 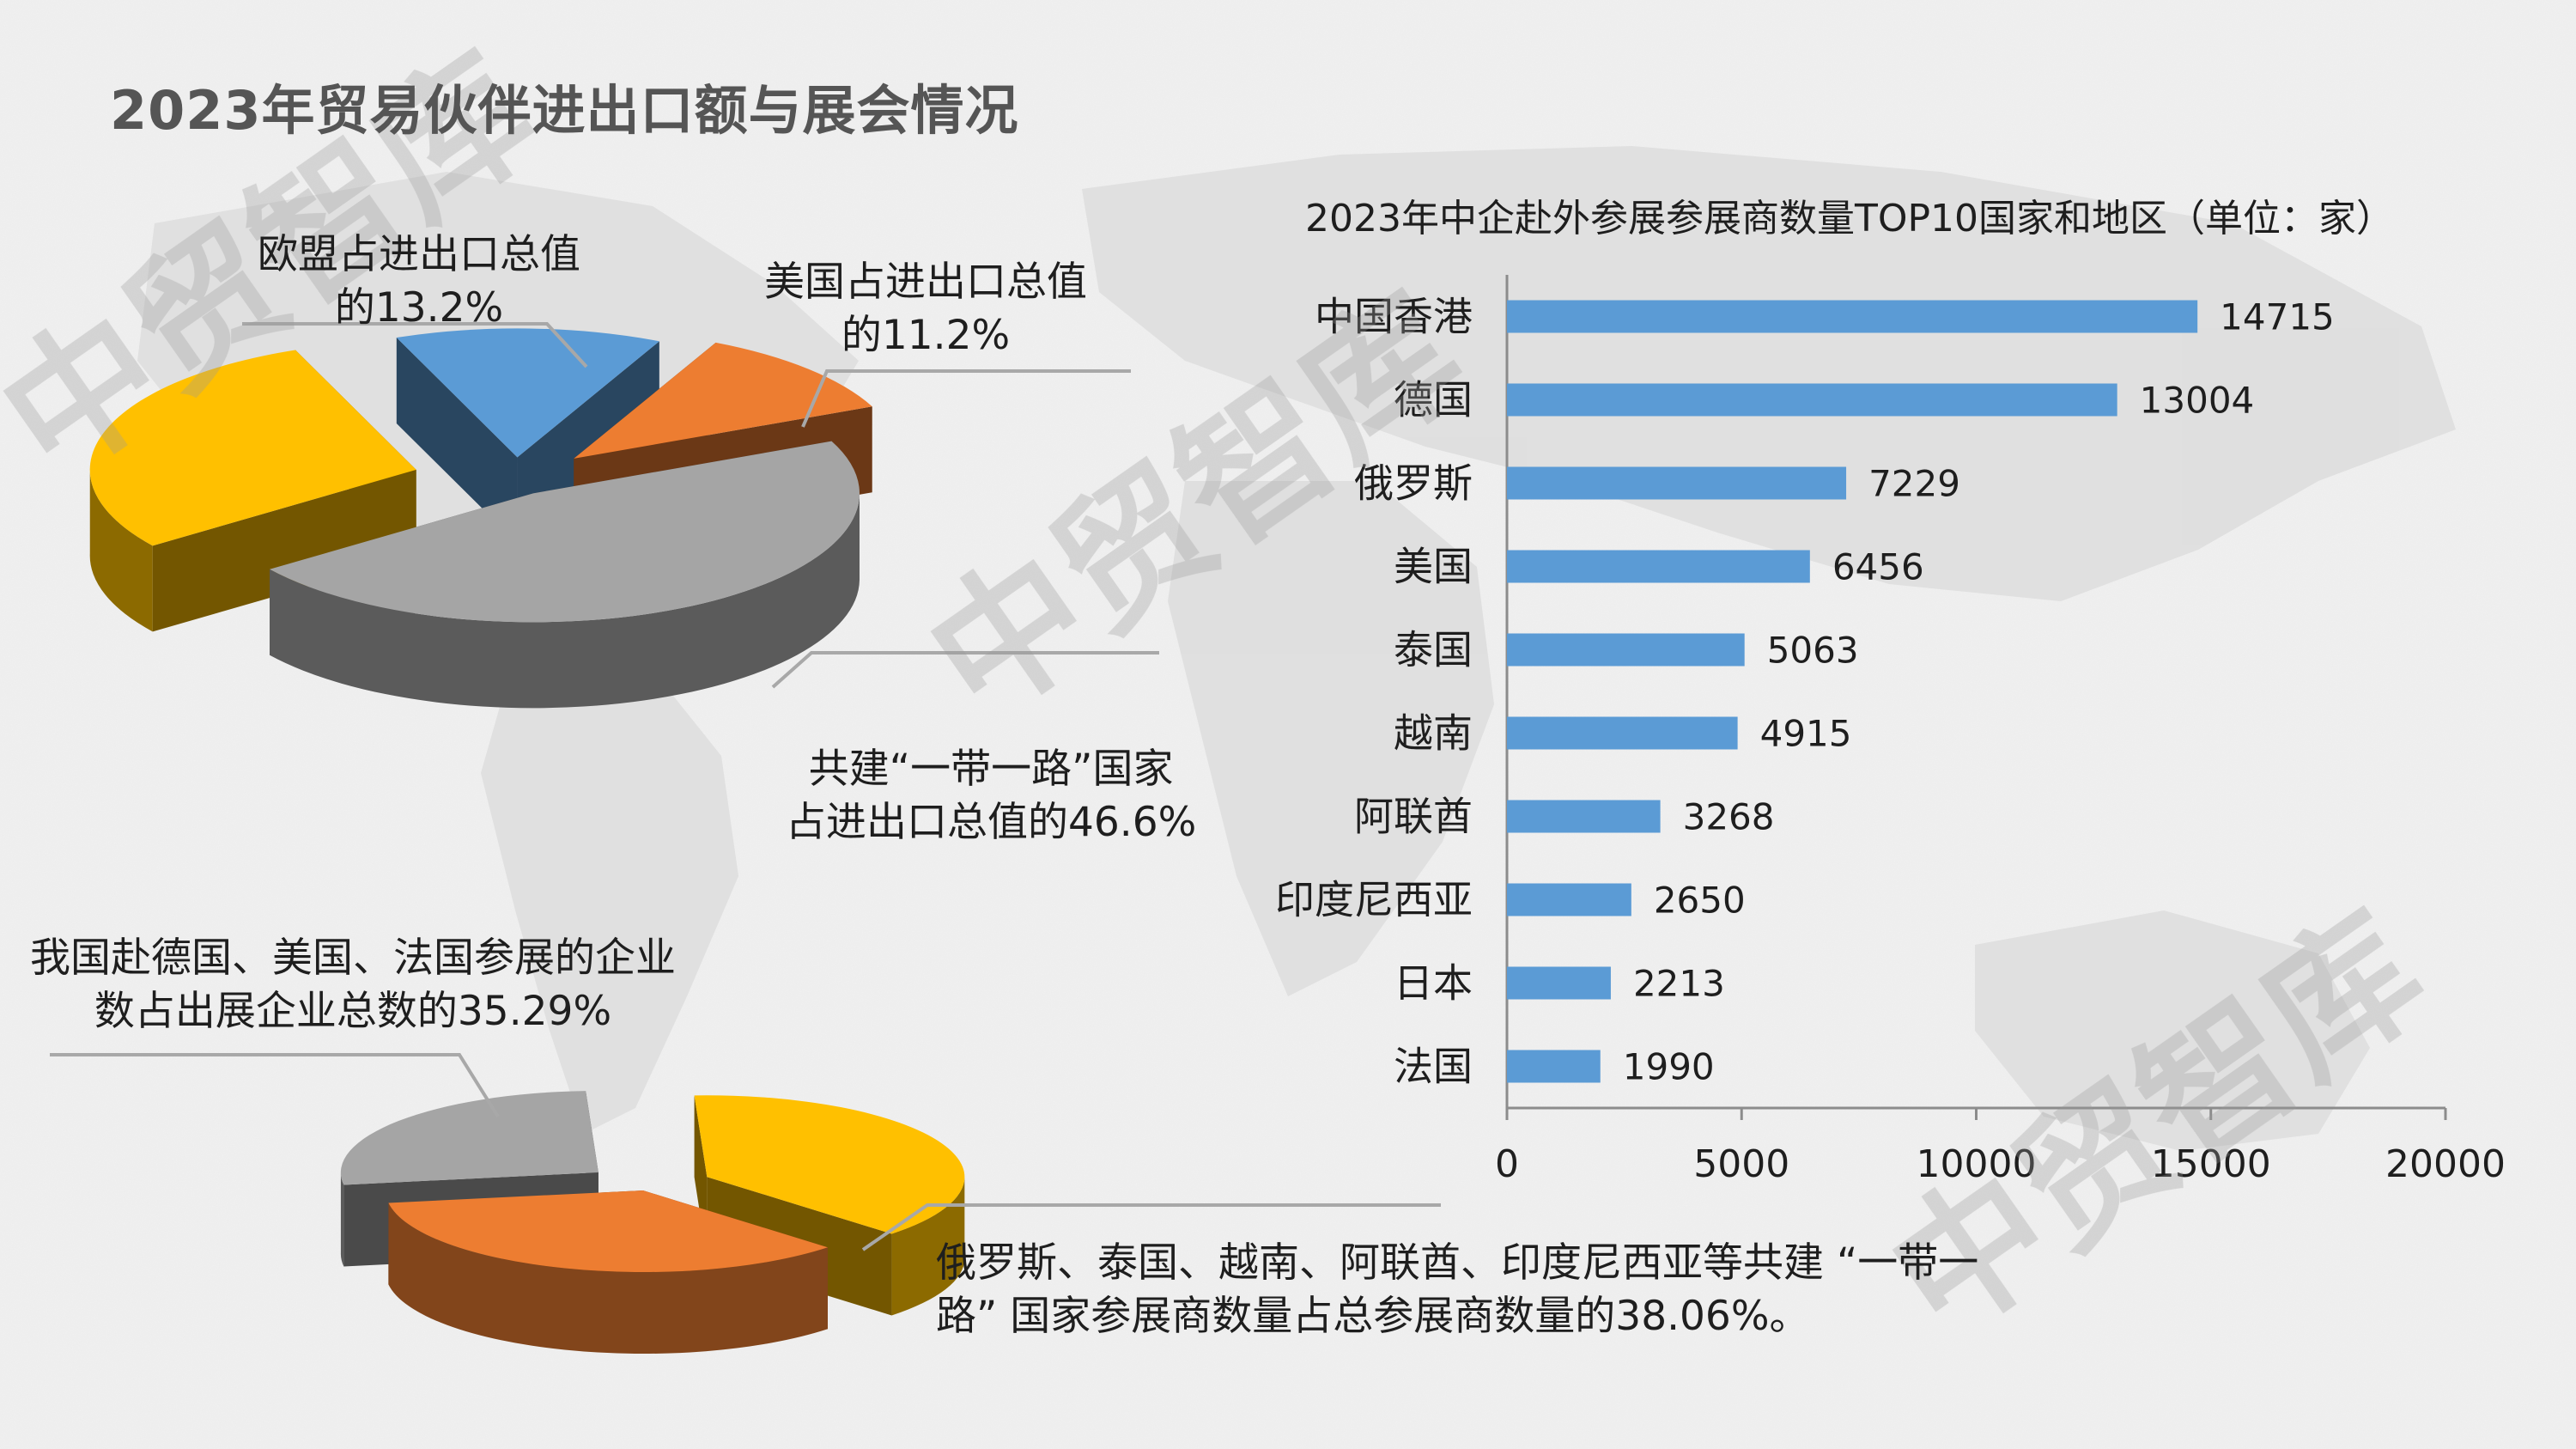 What do you see at coordinates (1741, 1164) in the screenshot?
I see `x-tick-label: 5000` at bounding box center [1741, 1164].